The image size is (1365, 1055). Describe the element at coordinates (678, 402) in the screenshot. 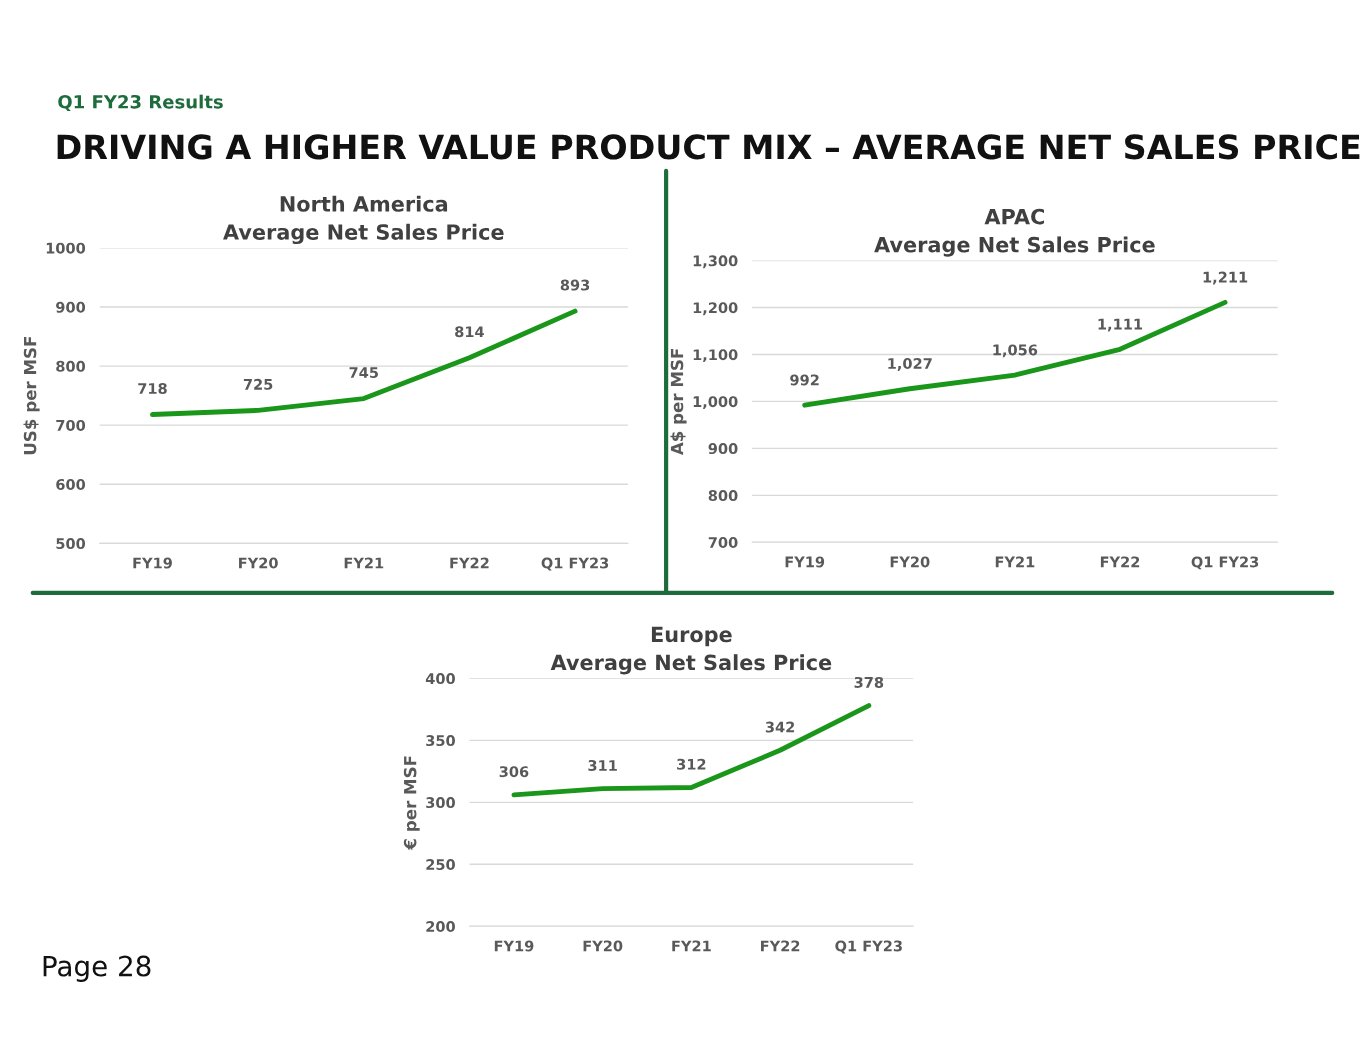

I see `y-axis-title: A$ per MSF` at that location.